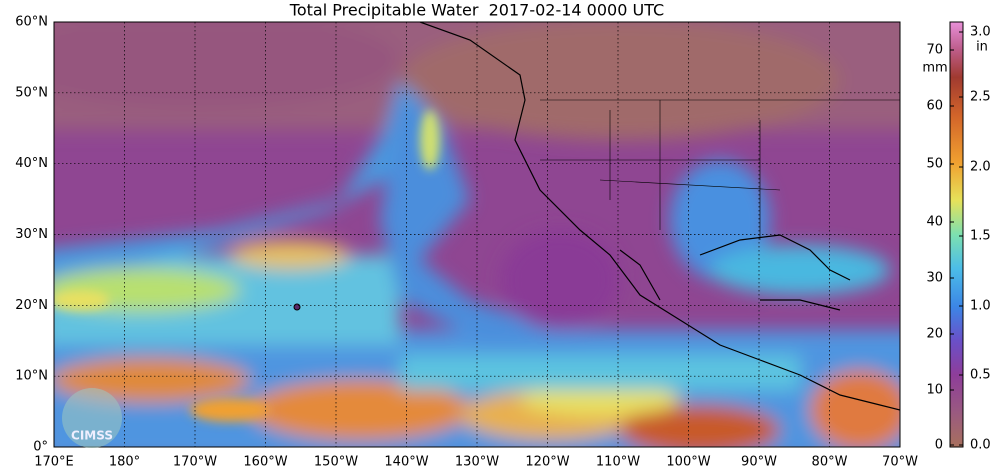  What do you see at coordinates (980, 375) in the screenshot?
I see `in-label: 0.5` at bounding box center [980, 375].